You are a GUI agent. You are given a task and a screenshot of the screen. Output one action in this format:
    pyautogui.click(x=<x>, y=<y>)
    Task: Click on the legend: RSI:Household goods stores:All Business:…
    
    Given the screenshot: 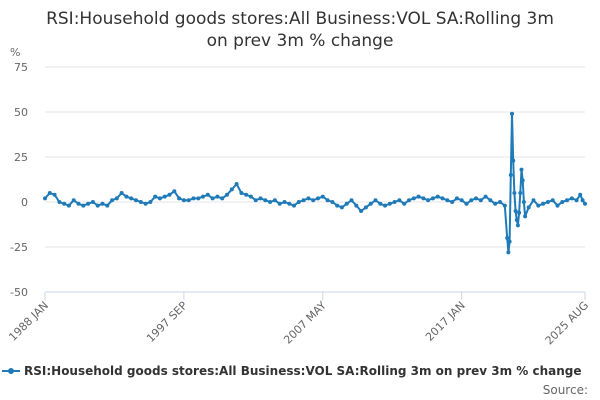 What is the action you would take?
    pyautogui.click(x=292, y=371)
    